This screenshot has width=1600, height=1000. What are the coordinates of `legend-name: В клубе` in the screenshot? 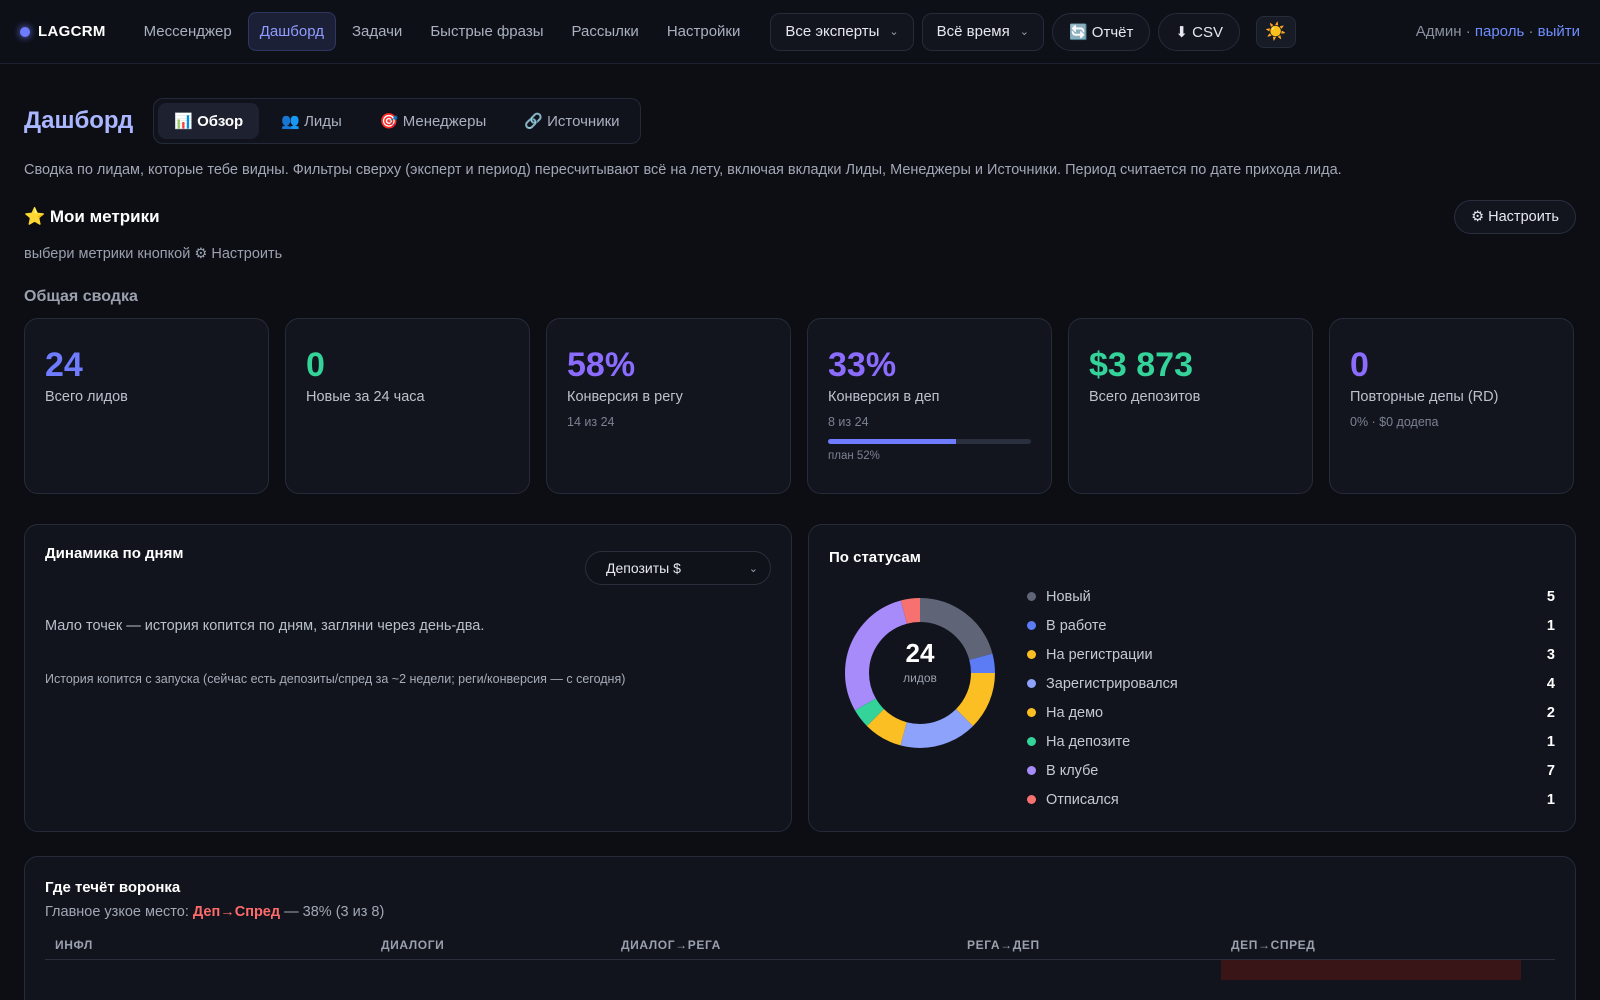 It's located at (1072, 770).